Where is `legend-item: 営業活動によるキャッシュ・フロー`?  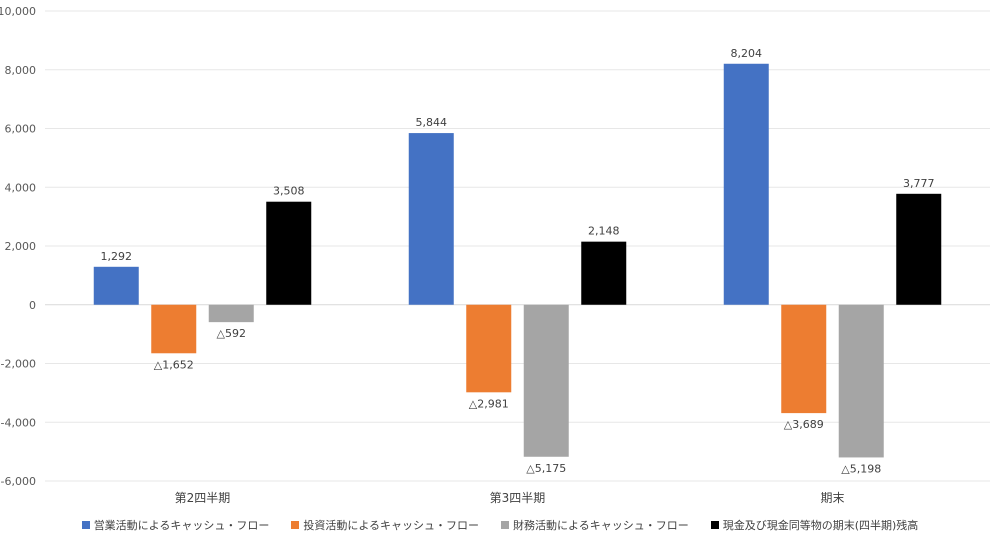
legend-item: 営業活動によるキャッシュ・フロー is located at coordinates (175, 525).